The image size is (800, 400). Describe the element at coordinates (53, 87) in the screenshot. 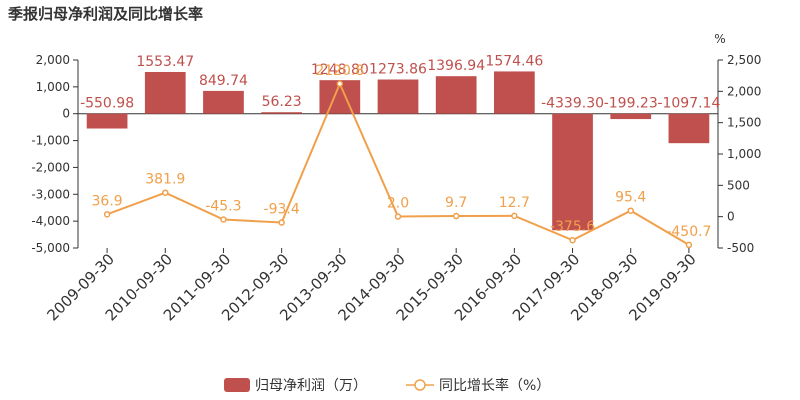

I see `left-tick-label: 1,000` at that location.